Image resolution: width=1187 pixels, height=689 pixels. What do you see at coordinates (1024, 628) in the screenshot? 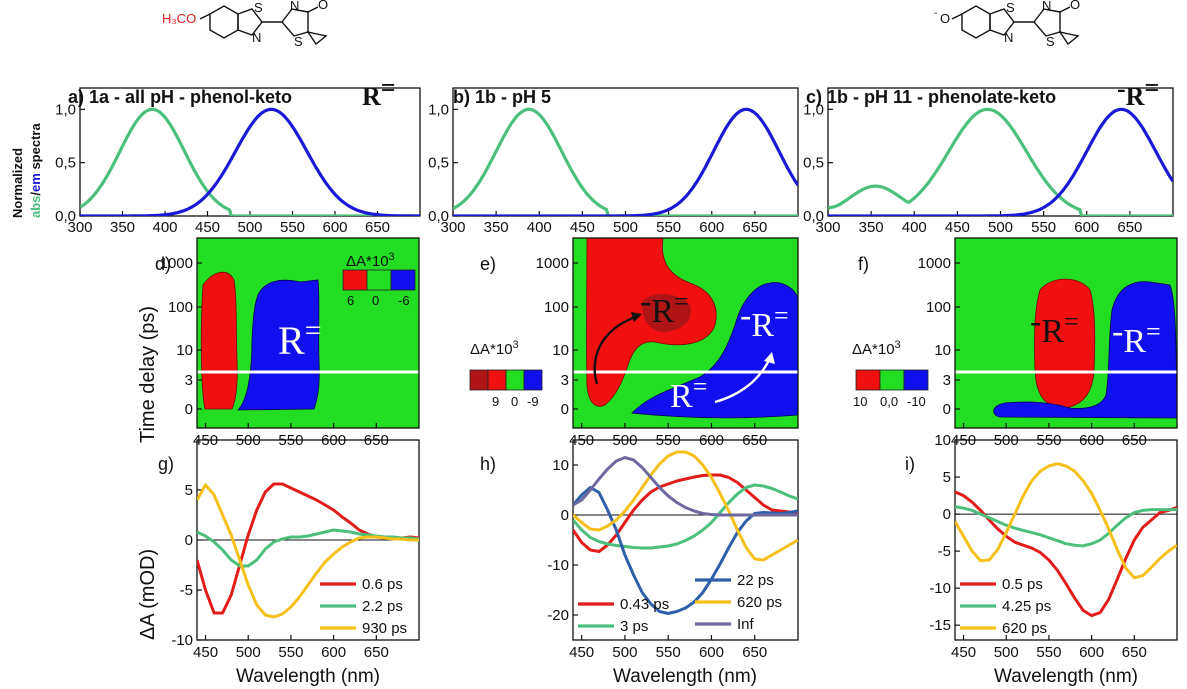
I see `trace-i-legend-label: 620 ps` at bounding box center [1024, 628].